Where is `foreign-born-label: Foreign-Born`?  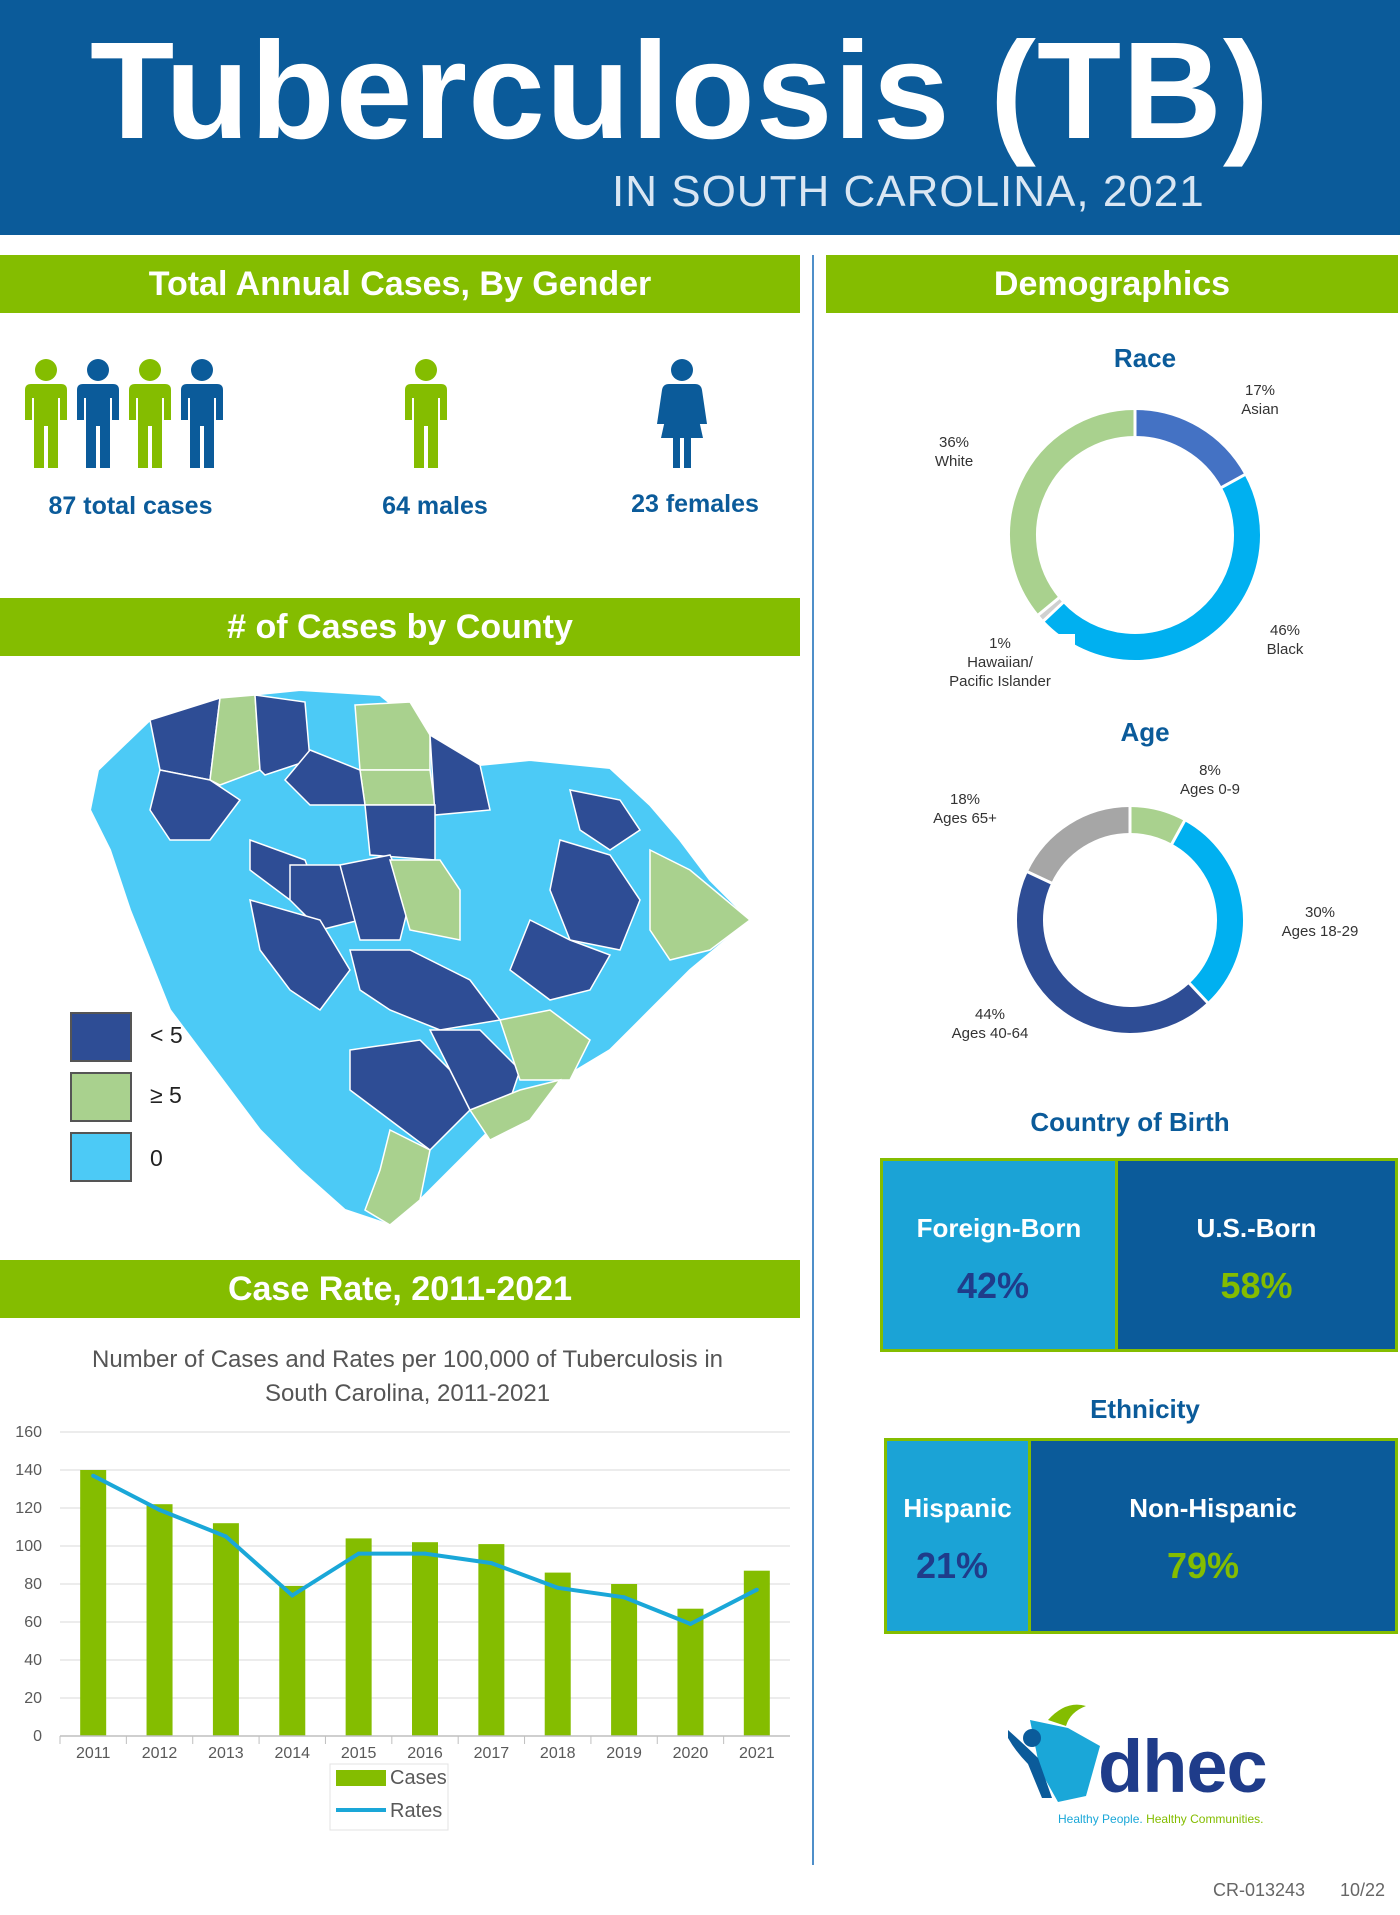
foreign-born-label: Foreign-Born is located at coordinates (999, 1228).